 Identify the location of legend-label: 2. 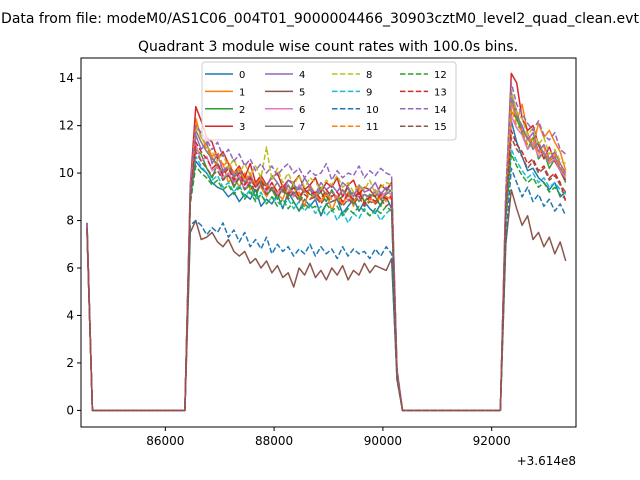
(242, 110).